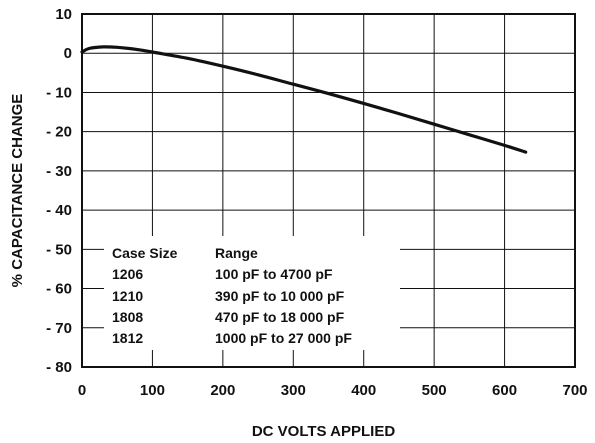 The height and width of the screenshot is (443, 595). What do you see at coordinates (274, 274) in the screenshot?
I see `table-cell-range: 100 pF to 4700 pF` at bounding box center [274, 274].